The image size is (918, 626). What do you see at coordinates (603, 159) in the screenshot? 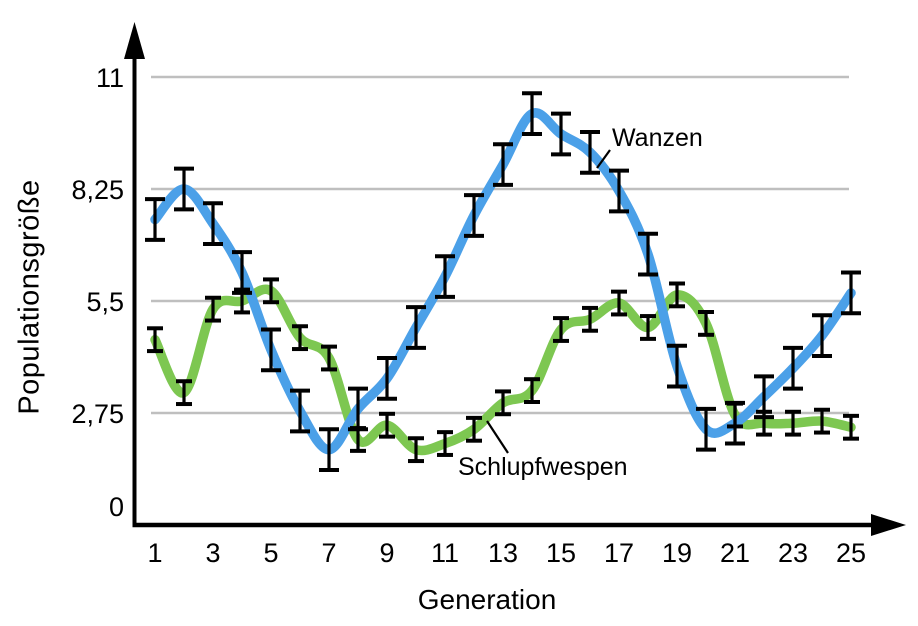
I see `wanzen-label-leader-line` at bounding box center [603, 159].